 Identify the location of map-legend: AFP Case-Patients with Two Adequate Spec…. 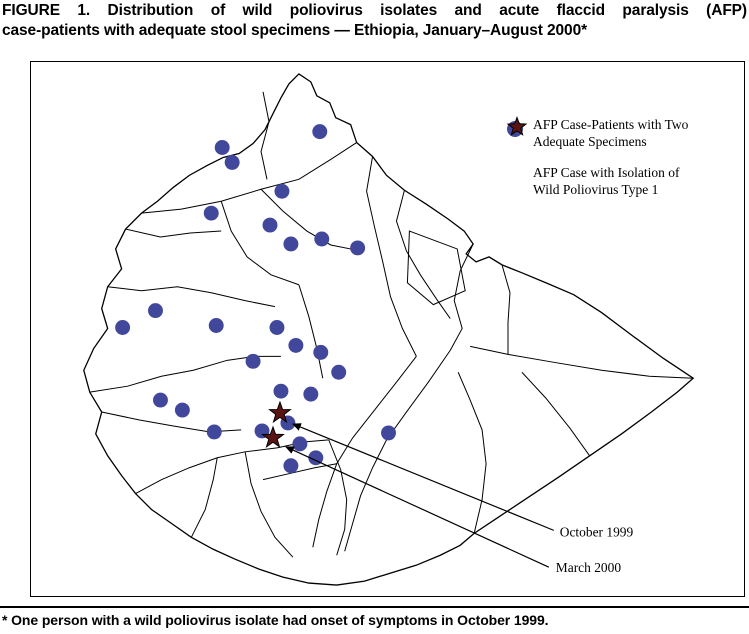
(622, 157).